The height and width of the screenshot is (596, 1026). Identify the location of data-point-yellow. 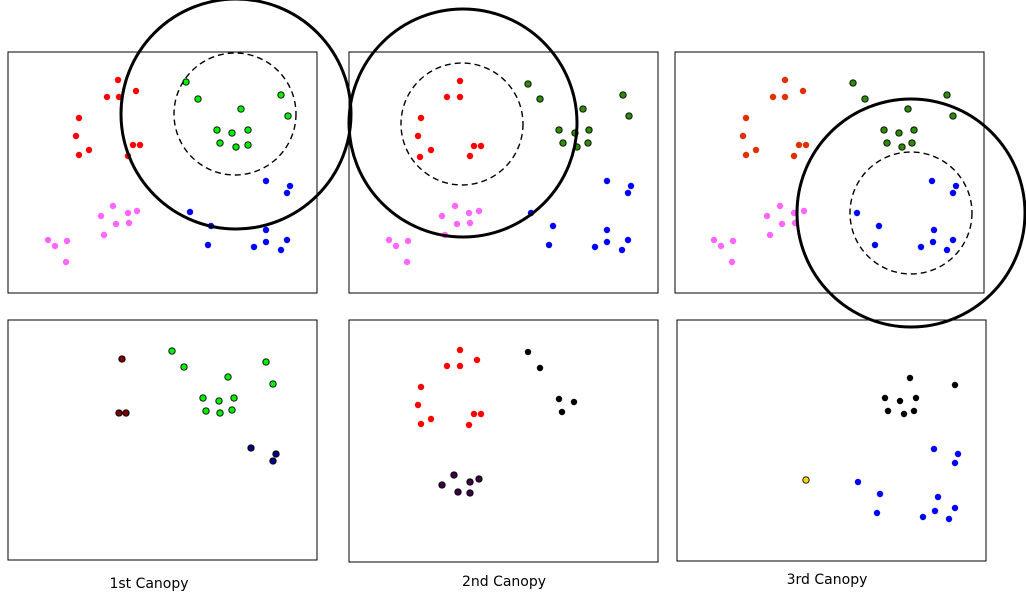
(806, 480).